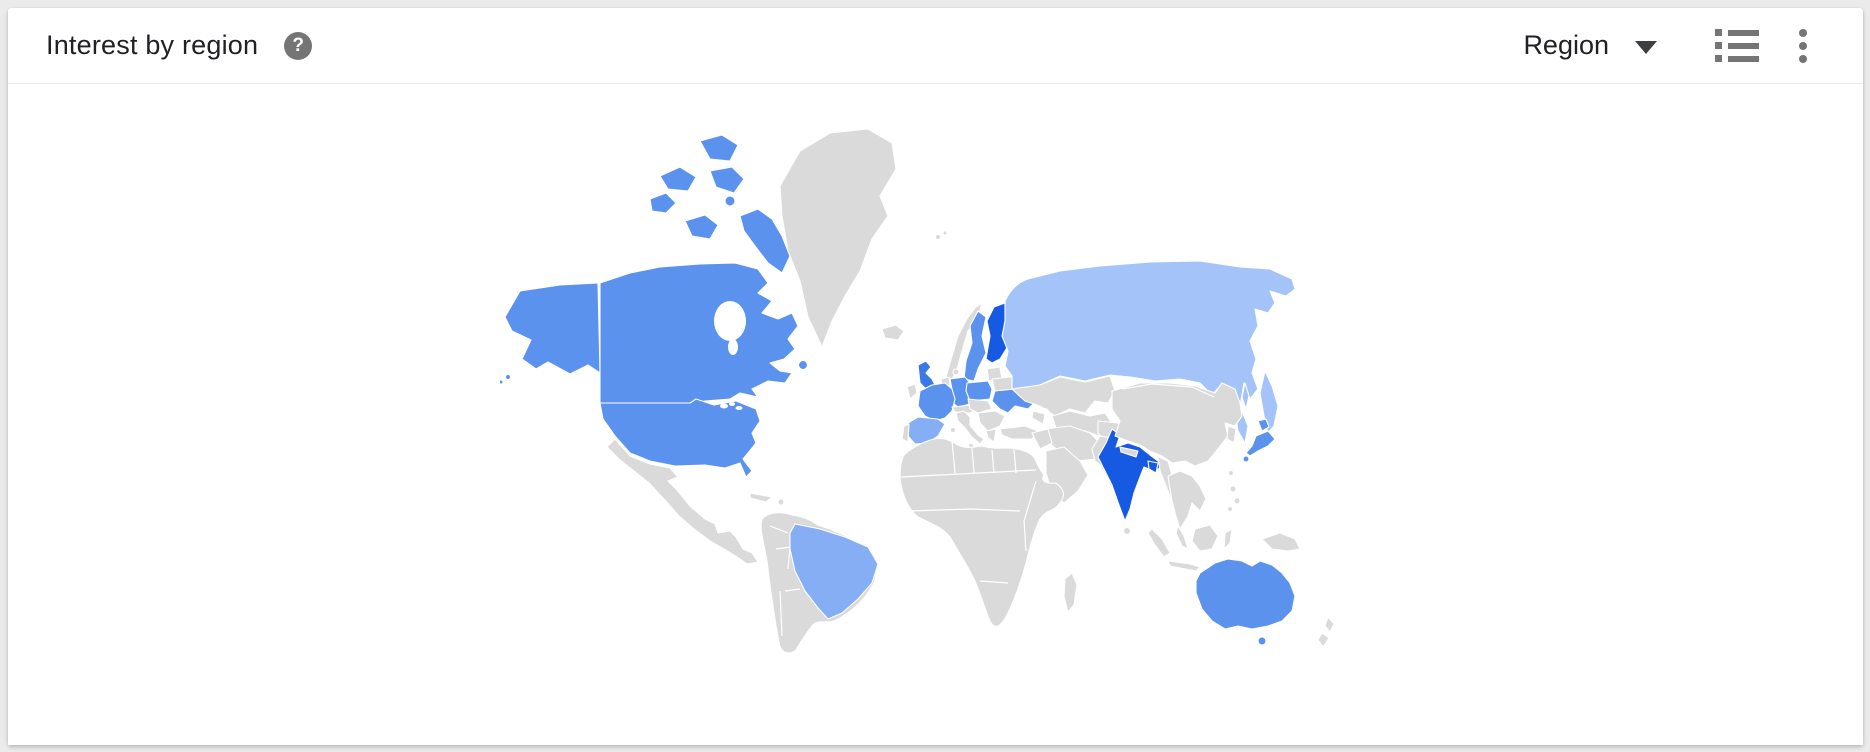 The height and width of the screenshot is (752, 1870). What do you see at coordinates (912, 391) in the screenshot?
I see `map-landmass-ireland` at bounding box center [912, 391].